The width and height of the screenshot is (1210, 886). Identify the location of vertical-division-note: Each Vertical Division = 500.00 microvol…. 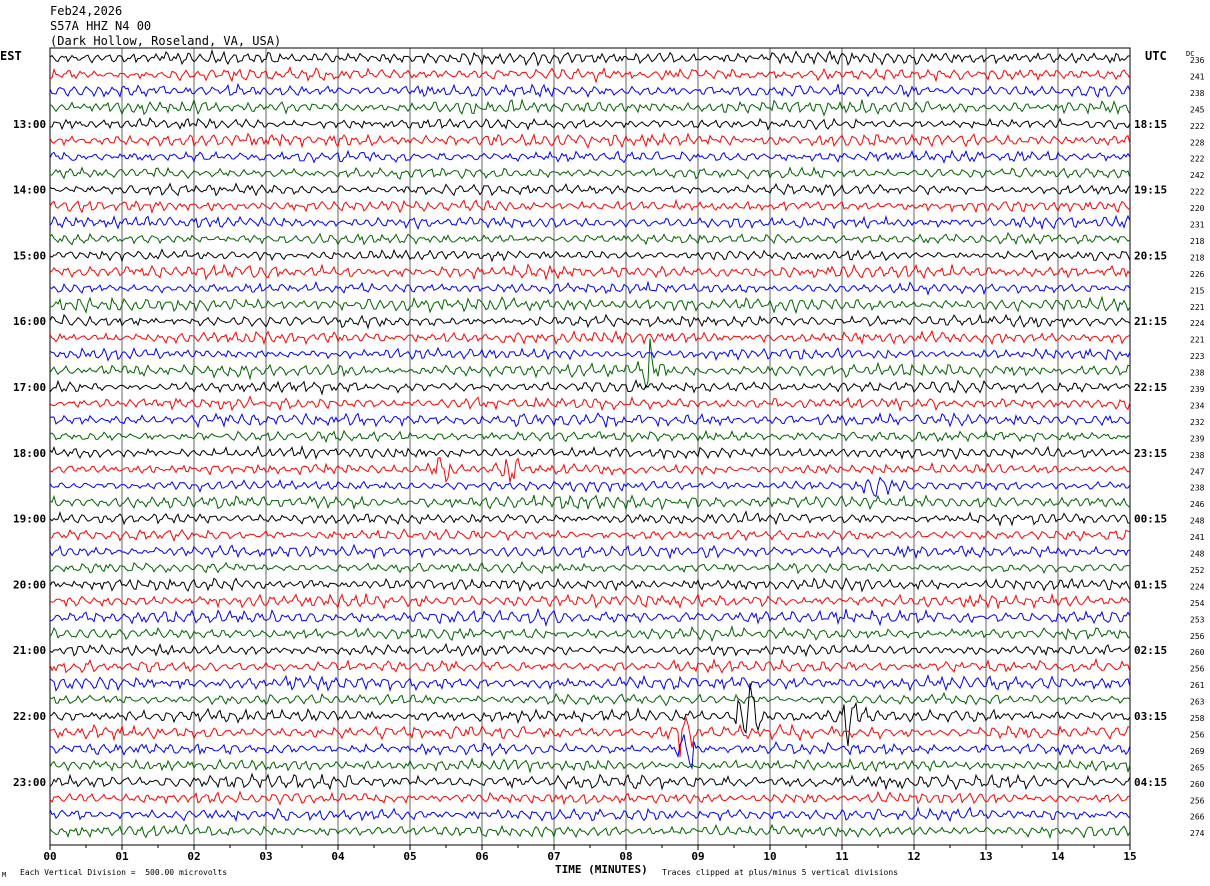
(124, 872).